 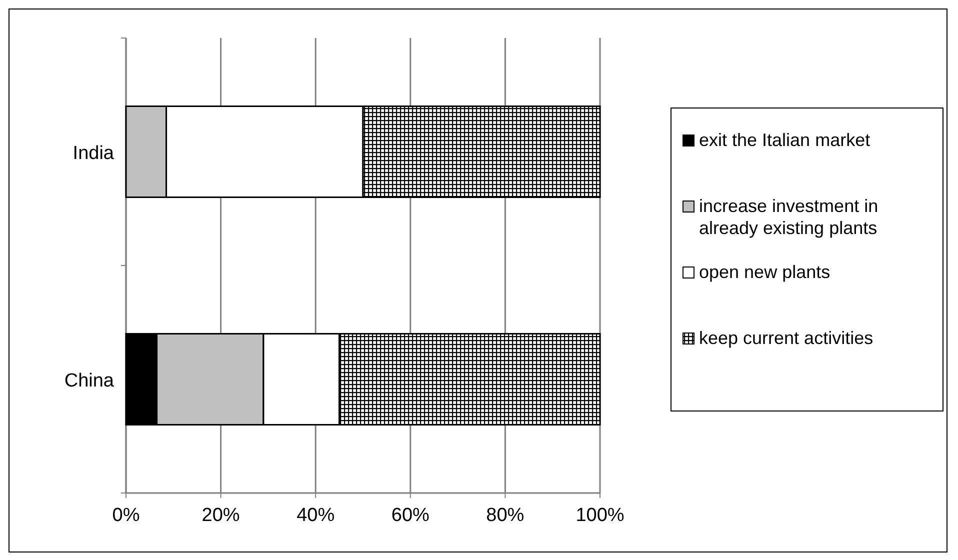 I want to click on x-tick-label: 0%, so click(x=126, y=515).